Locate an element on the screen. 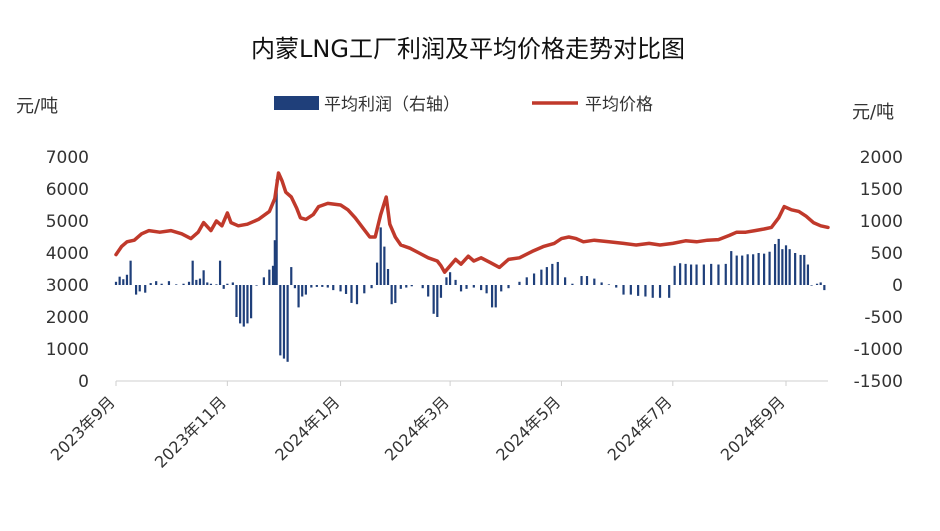  y-right-axis: 2000 1500 1000 500 0 -500 -1000 -1500 is located at coordinates (878, 270).